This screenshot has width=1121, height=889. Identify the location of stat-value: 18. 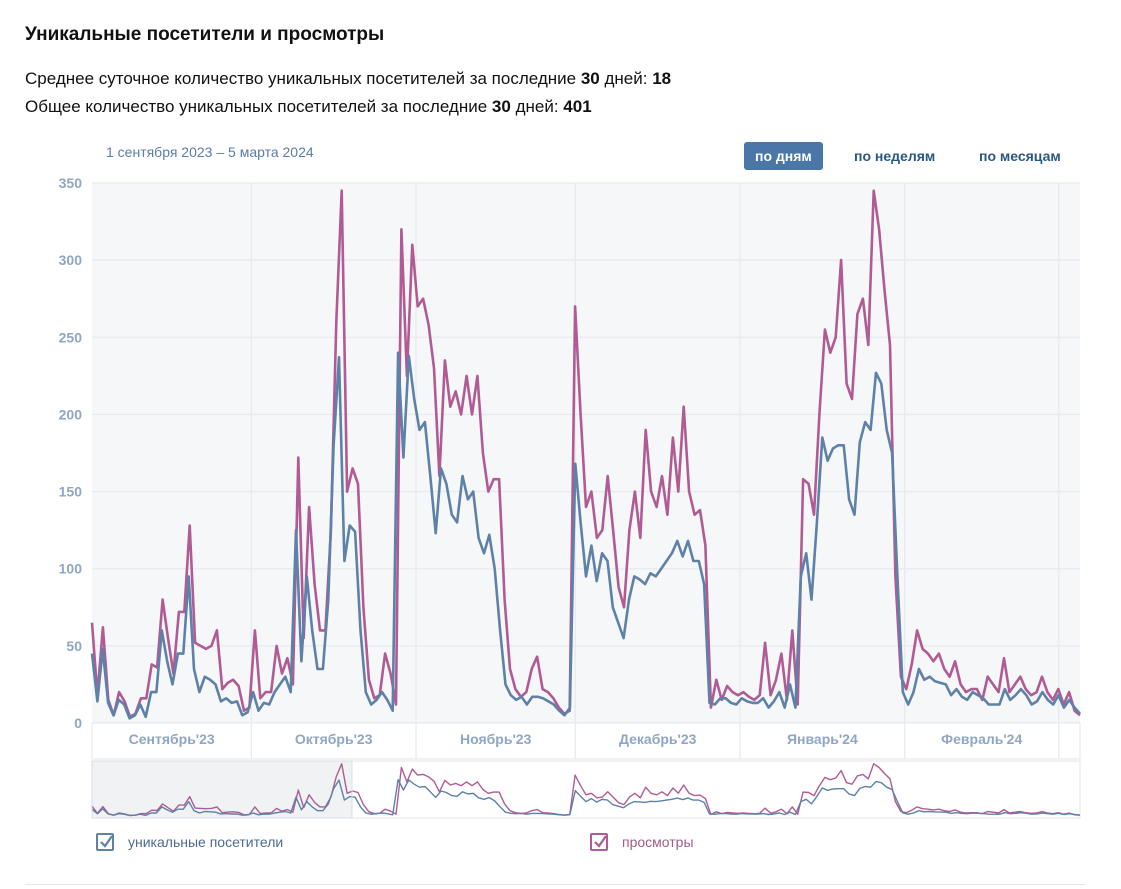
(662, 78).